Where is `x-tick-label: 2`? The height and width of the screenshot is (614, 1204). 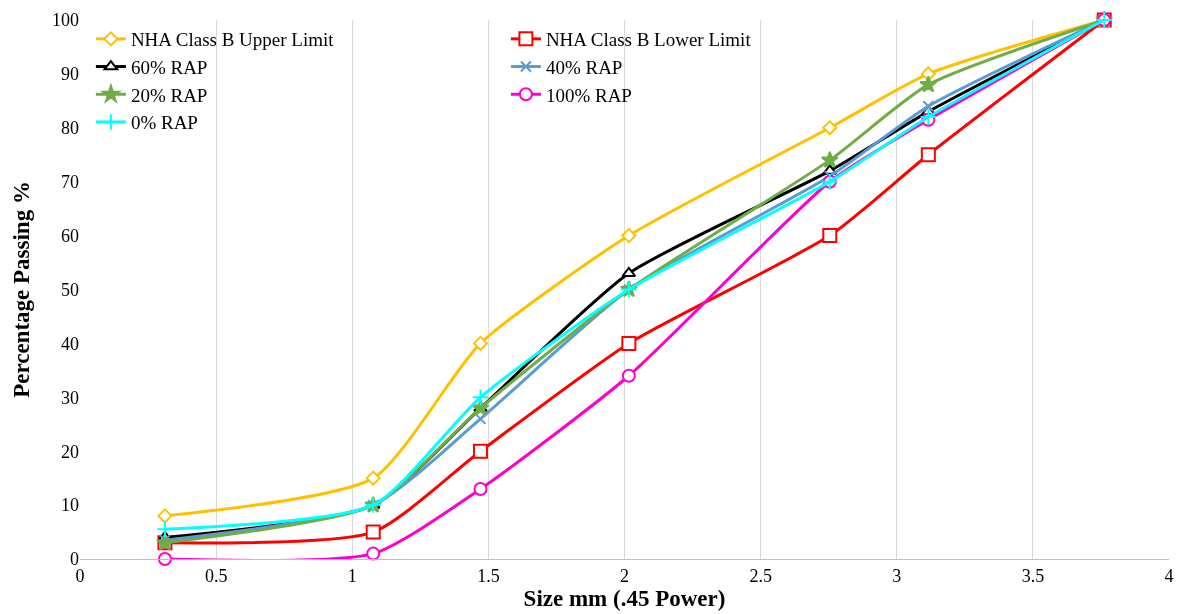 x-tick-label: 2 is located at coordinates (624, 575).